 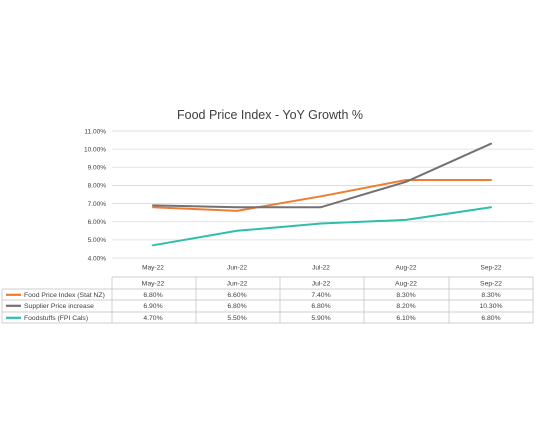 I want to click on x-tick-label: Jun-22, so click(x=237, y=268).